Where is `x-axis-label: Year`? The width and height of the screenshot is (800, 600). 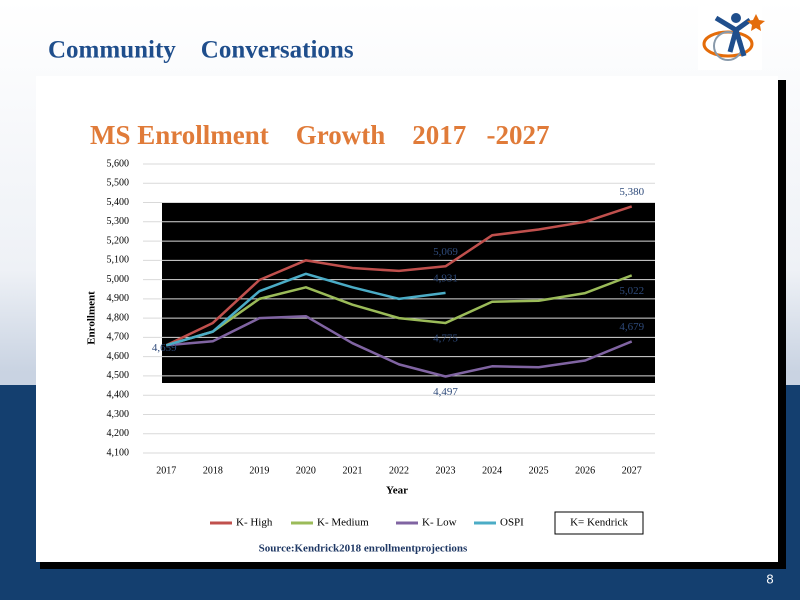
x-axis-label: Year is located at coordinates (397, 491).